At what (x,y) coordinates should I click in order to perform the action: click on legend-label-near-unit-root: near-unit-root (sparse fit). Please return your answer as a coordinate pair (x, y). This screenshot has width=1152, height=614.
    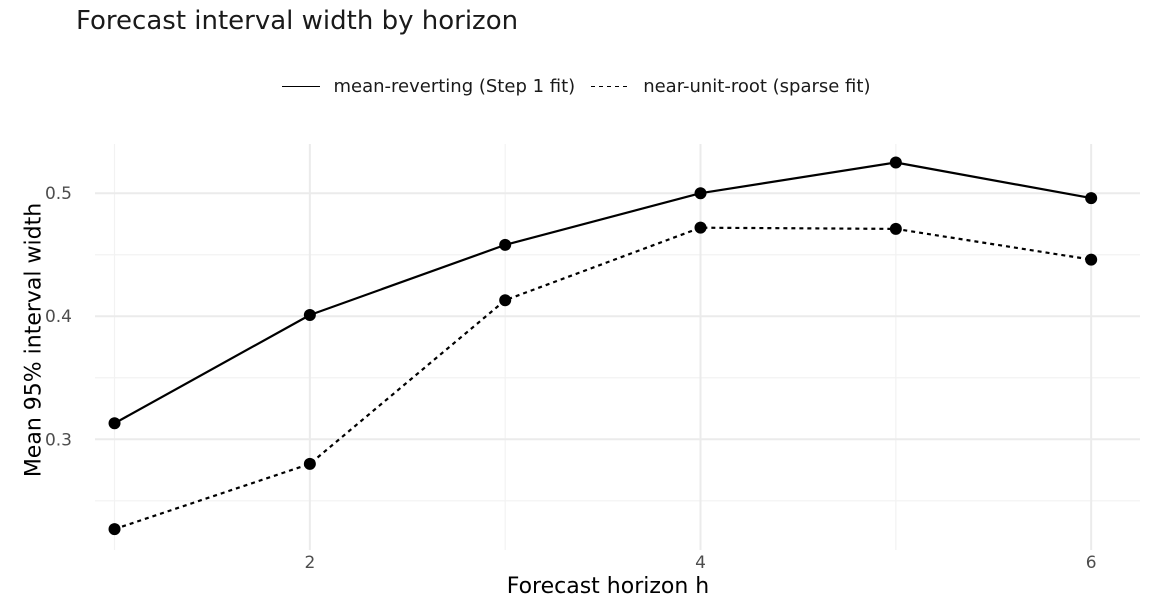
    Looking at the image, I should click on (757, 86).